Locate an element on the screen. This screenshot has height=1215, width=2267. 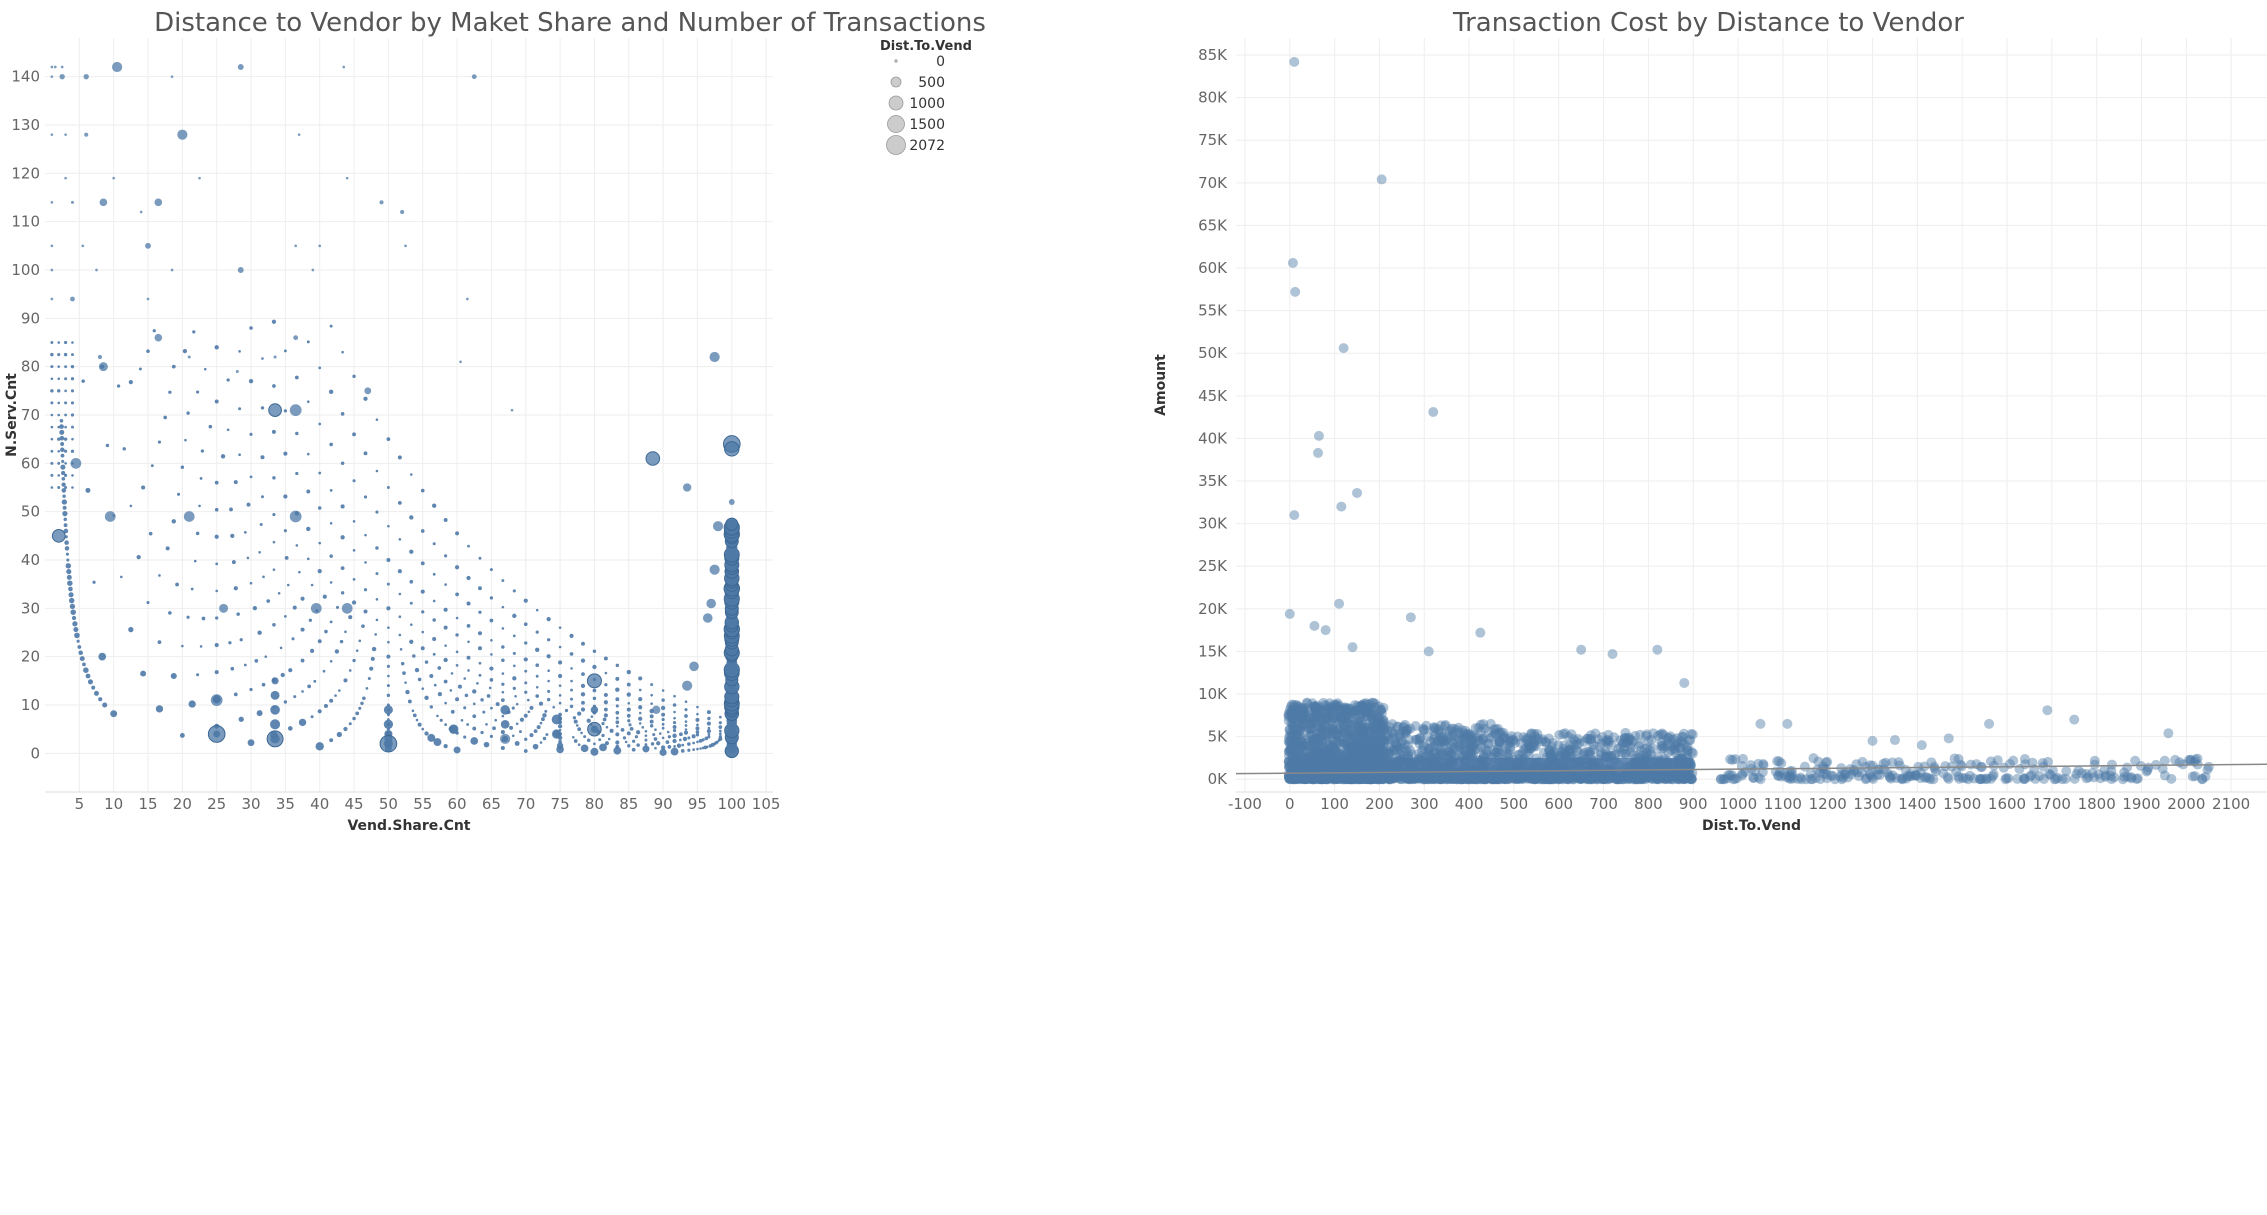
left-x-tick-label: 25 is located at coordinates (216, 804).